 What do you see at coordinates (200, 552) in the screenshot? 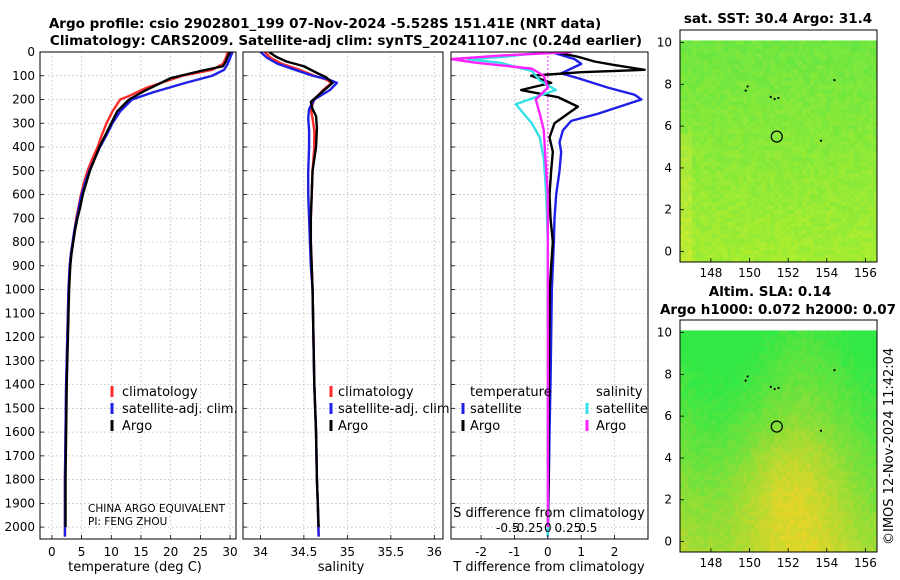
I see `t-xtick-label-25: 25` at bounding box center [200, 552].